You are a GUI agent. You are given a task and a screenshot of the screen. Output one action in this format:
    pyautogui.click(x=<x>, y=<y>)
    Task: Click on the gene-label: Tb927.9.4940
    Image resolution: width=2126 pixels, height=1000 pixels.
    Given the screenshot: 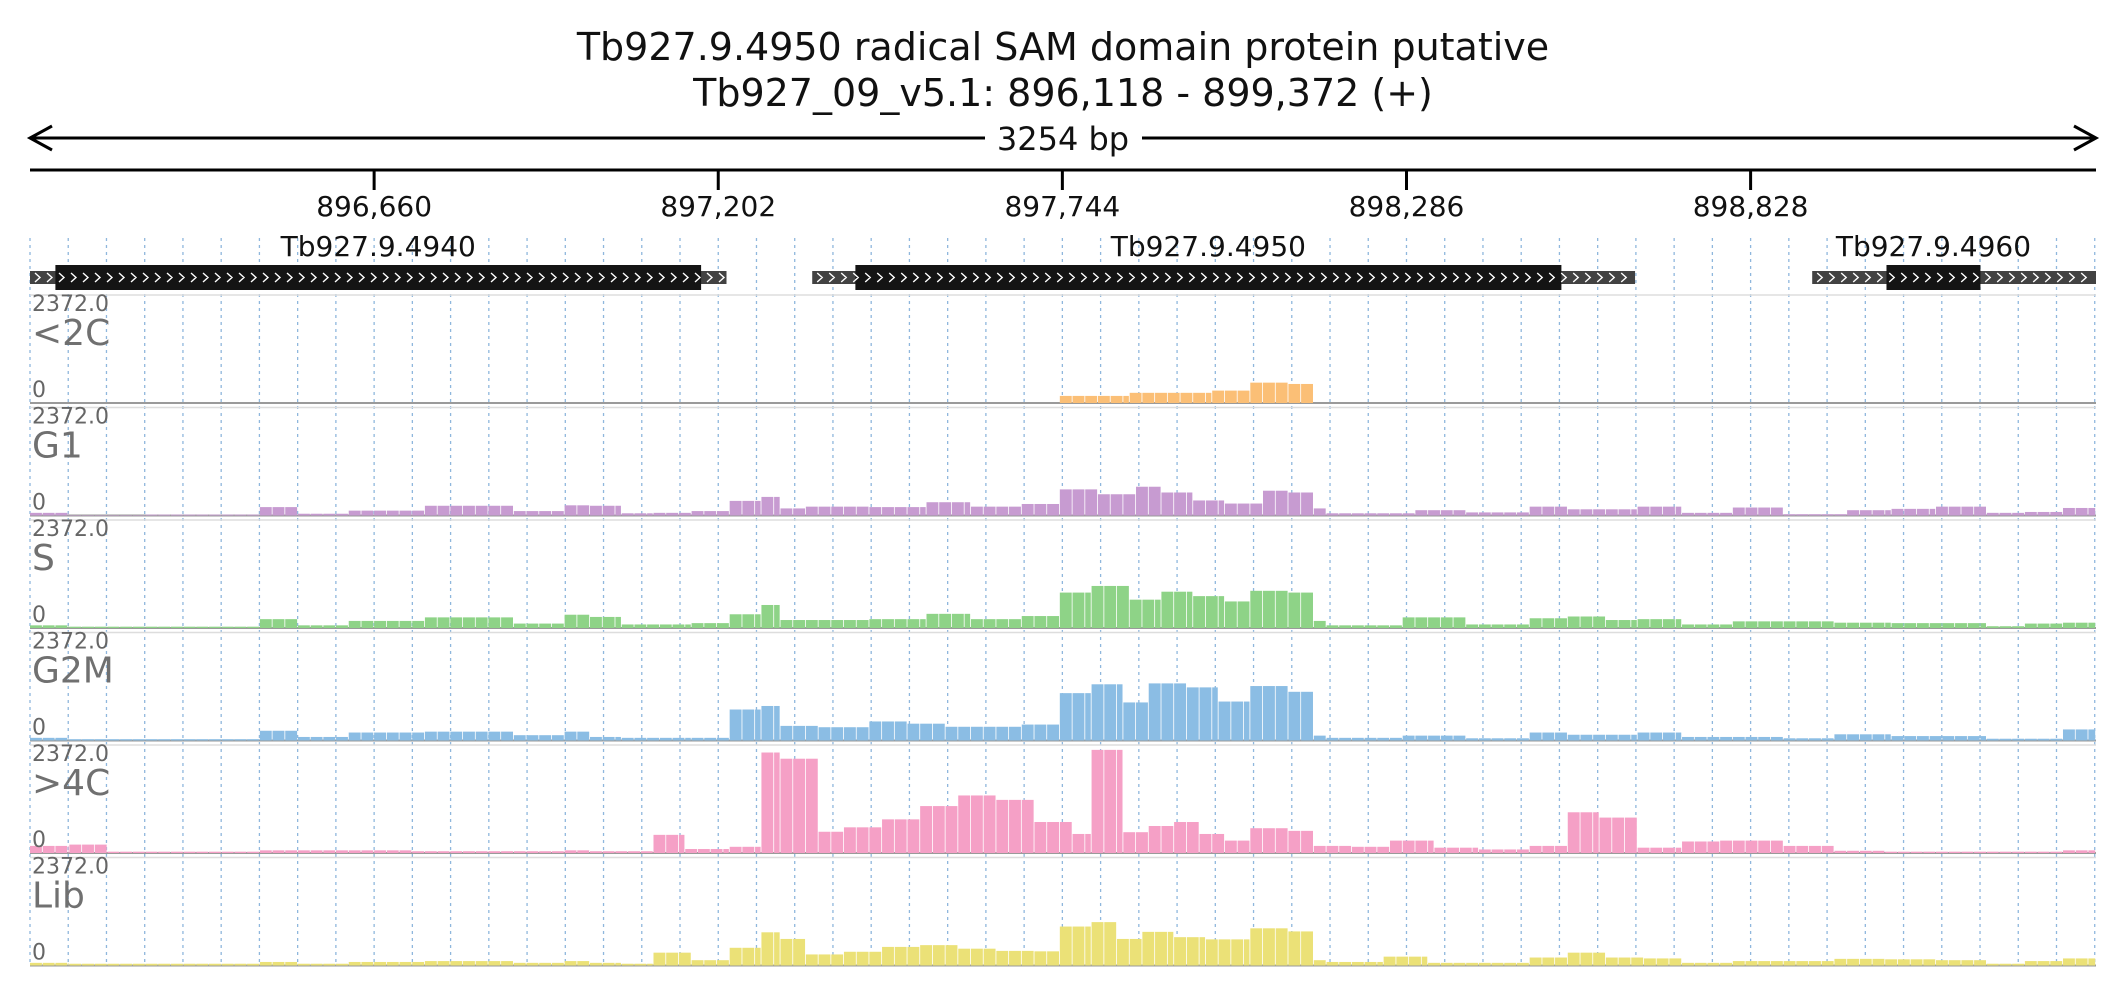 What is the action you would take?
    pyautogui.click(x=378, y=246)
    